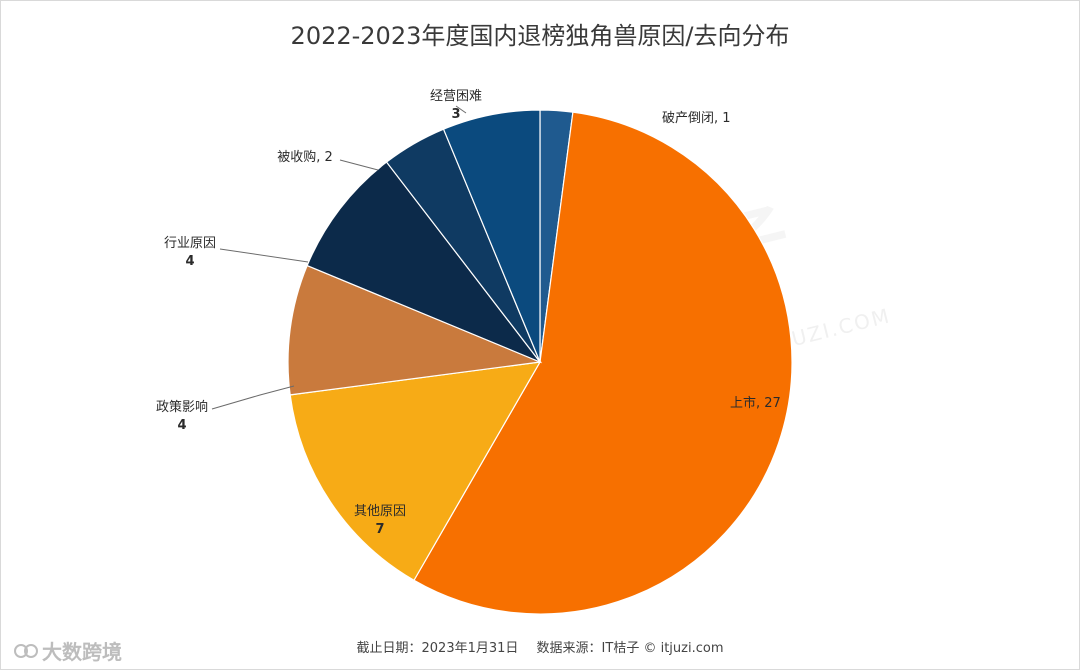  I want to click on data-label-5: 行业原因 4, so click(190, 252).